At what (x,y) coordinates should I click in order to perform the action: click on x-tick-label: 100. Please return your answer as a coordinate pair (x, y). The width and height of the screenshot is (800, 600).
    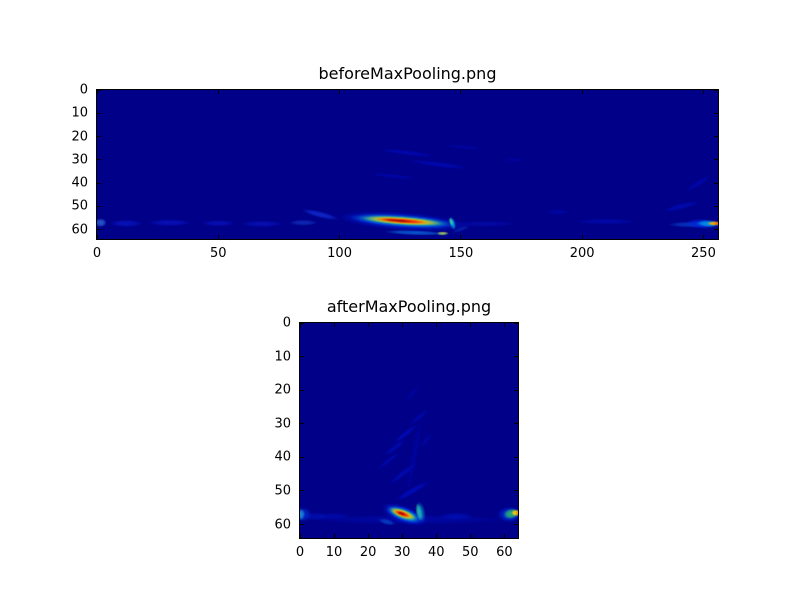
    Looking at the image, I should click on (339, 253).